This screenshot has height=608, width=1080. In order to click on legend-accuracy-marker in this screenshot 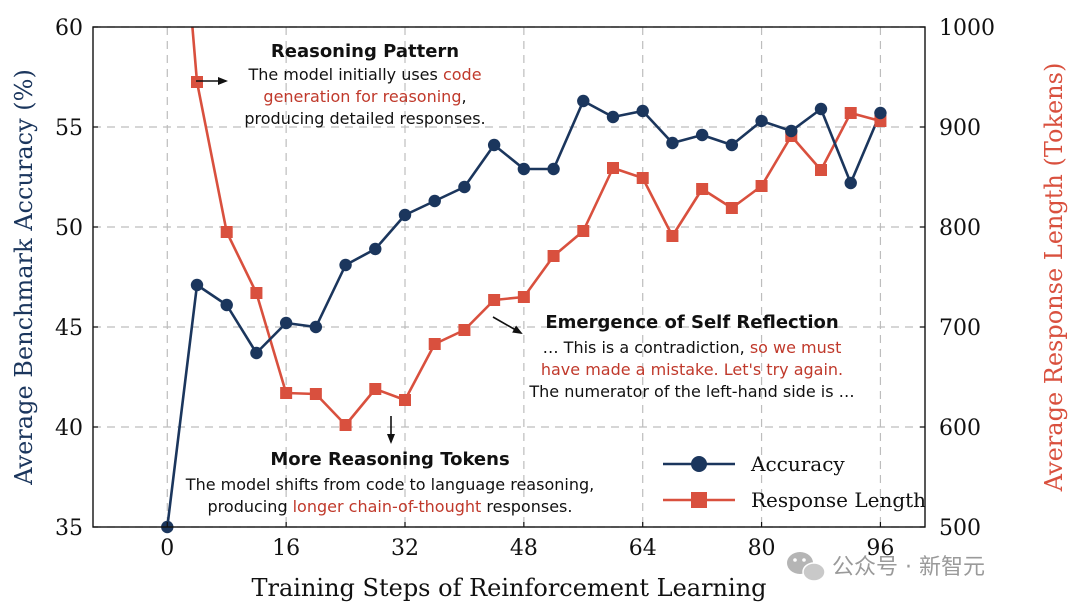, I will do `click(699, 464)`.